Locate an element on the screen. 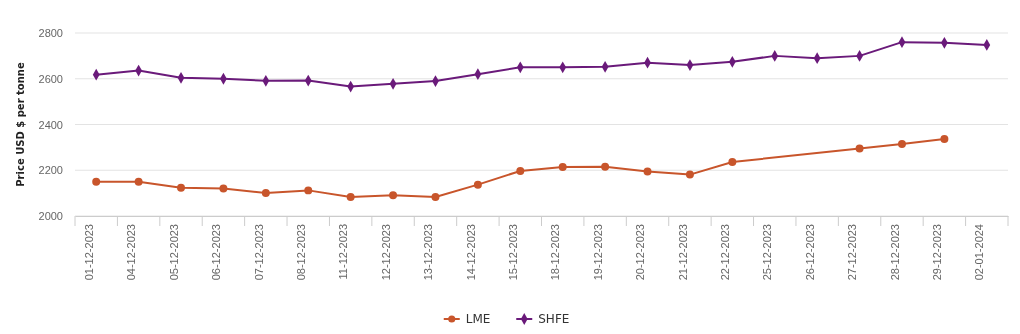 The image size is (1020, 334). x-tick-label: 11-12-2023 is located at coordinates (343, 252).